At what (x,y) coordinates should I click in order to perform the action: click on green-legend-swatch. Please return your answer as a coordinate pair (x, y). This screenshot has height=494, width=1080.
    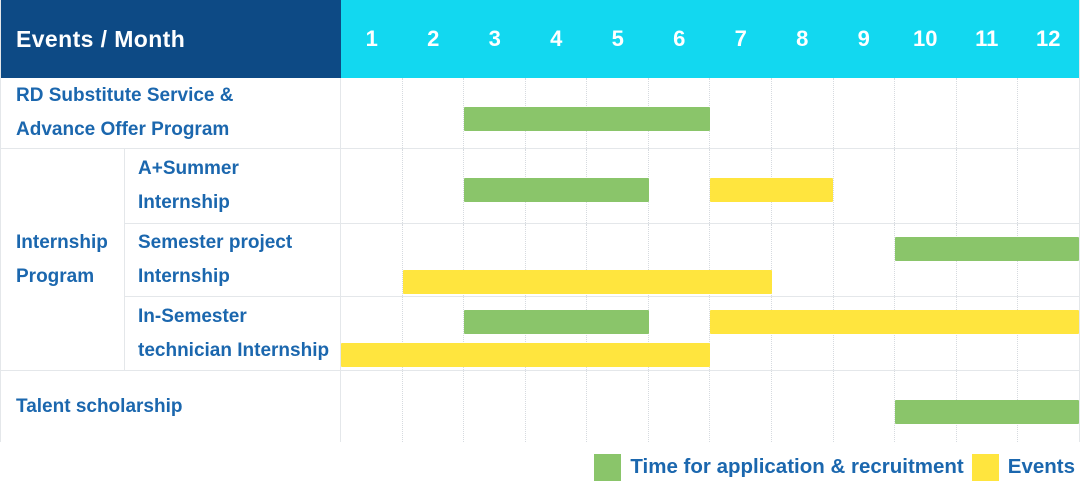
    Looking at the image, I should click on (608, 467).